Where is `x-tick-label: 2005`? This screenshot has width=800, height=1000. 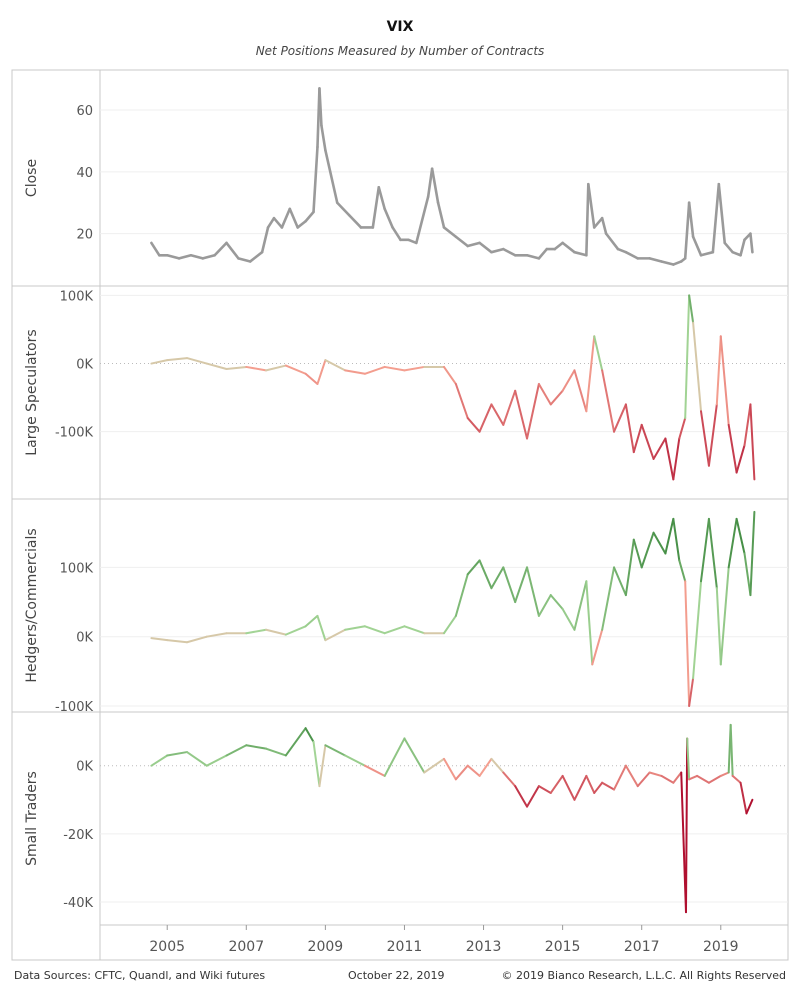
x-tick-label: 2005 is located at coordinates (167, 947).